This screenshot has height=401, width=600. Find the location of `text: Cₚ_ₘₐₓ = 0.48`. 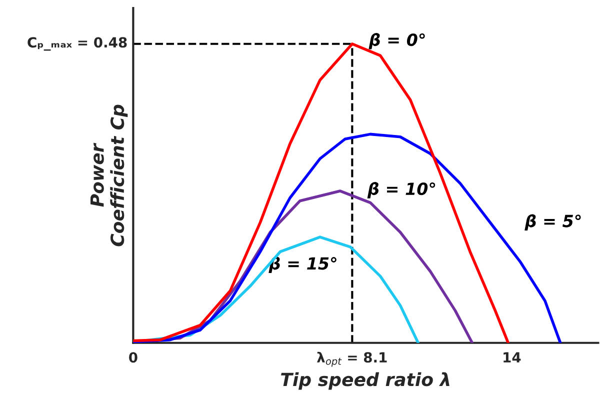

text: Cₚ_ₘₐₓ = 0.48 is located at coordinates (77, 44).